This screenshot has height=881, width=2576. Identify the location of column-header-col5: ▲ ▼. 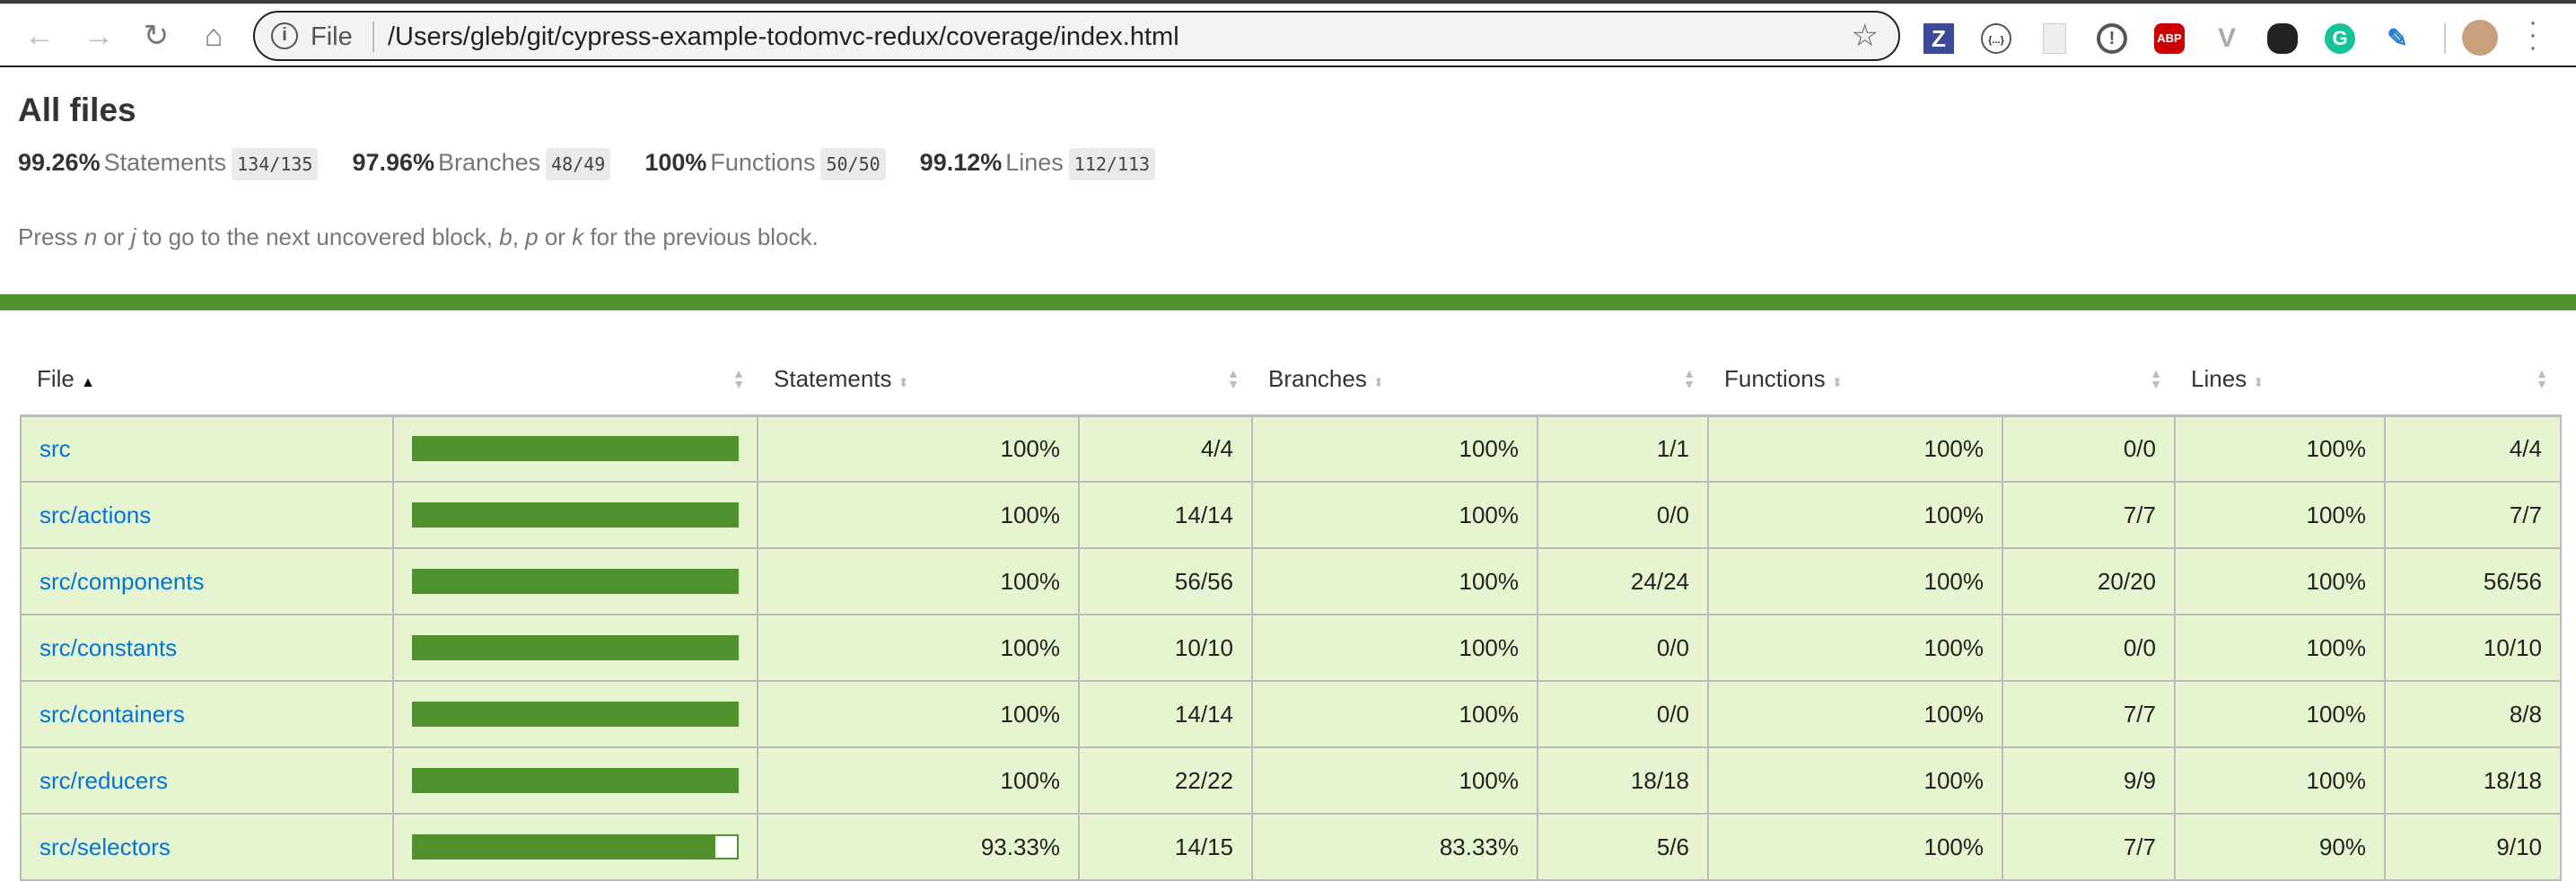
(1623, 380).